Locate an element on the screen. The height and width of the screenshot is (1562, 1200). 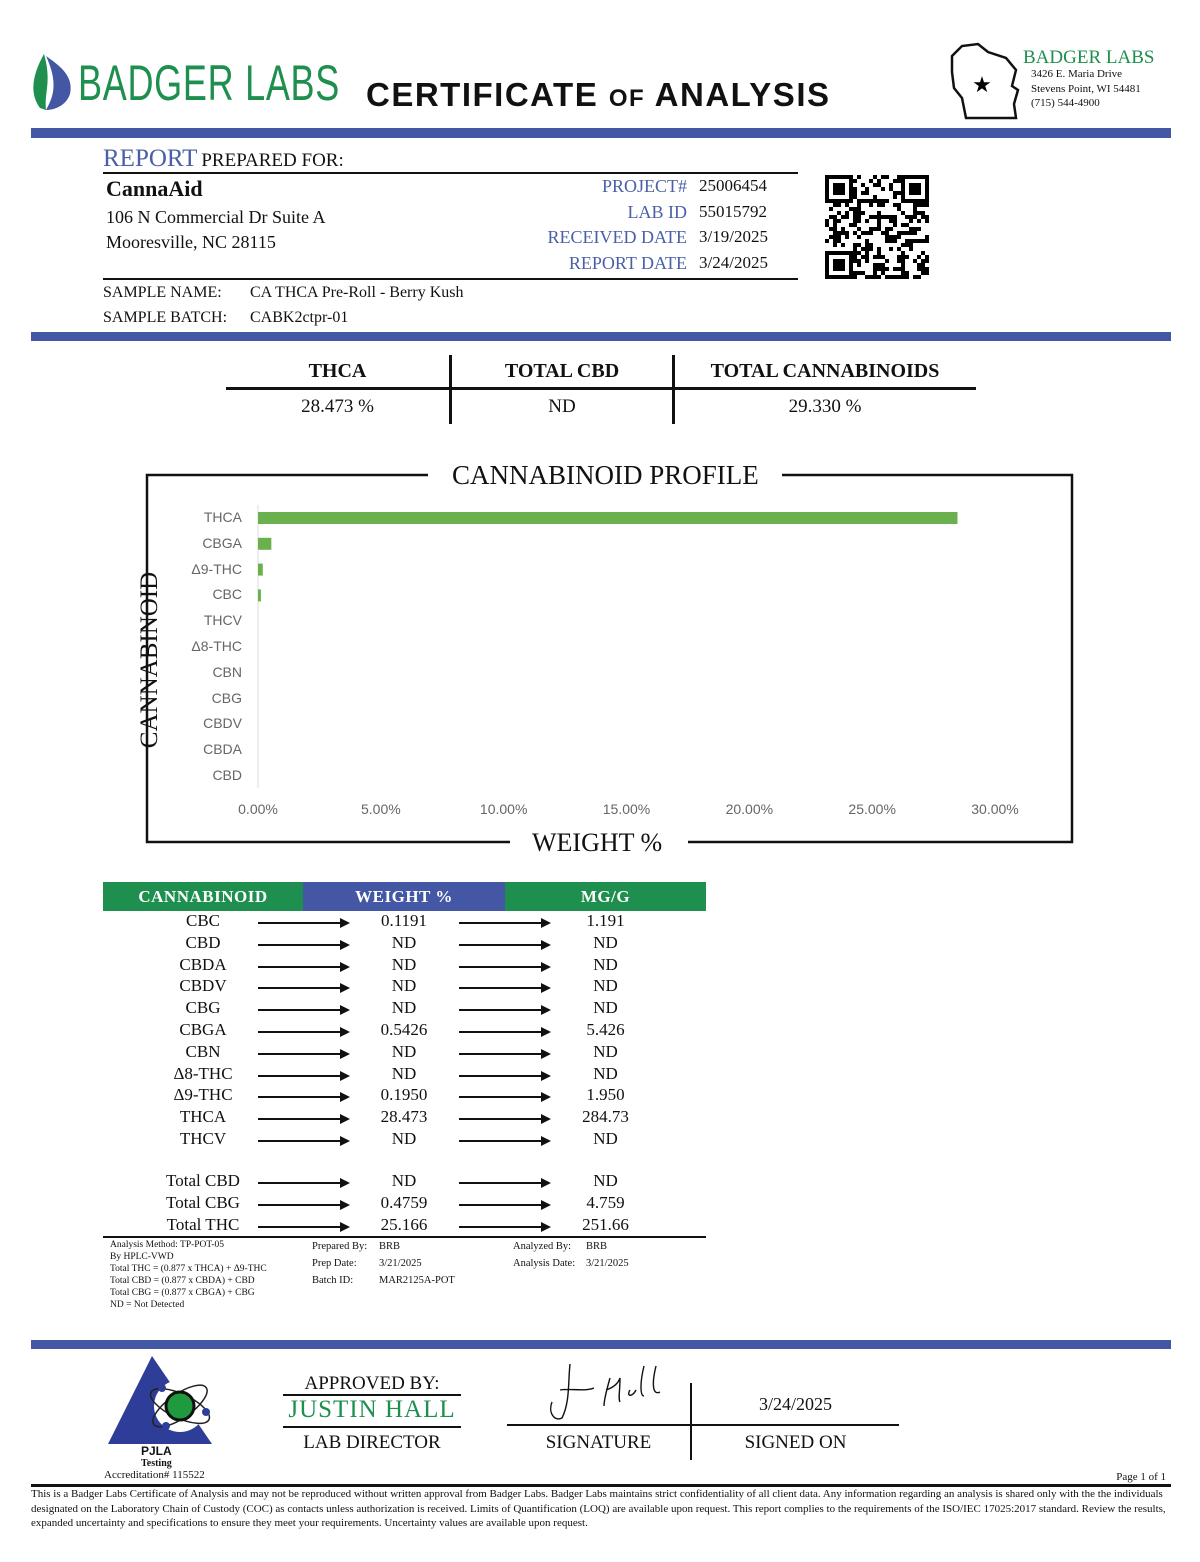
cannabinoid-name: Total CBG is located at coordinates (203, 1202).